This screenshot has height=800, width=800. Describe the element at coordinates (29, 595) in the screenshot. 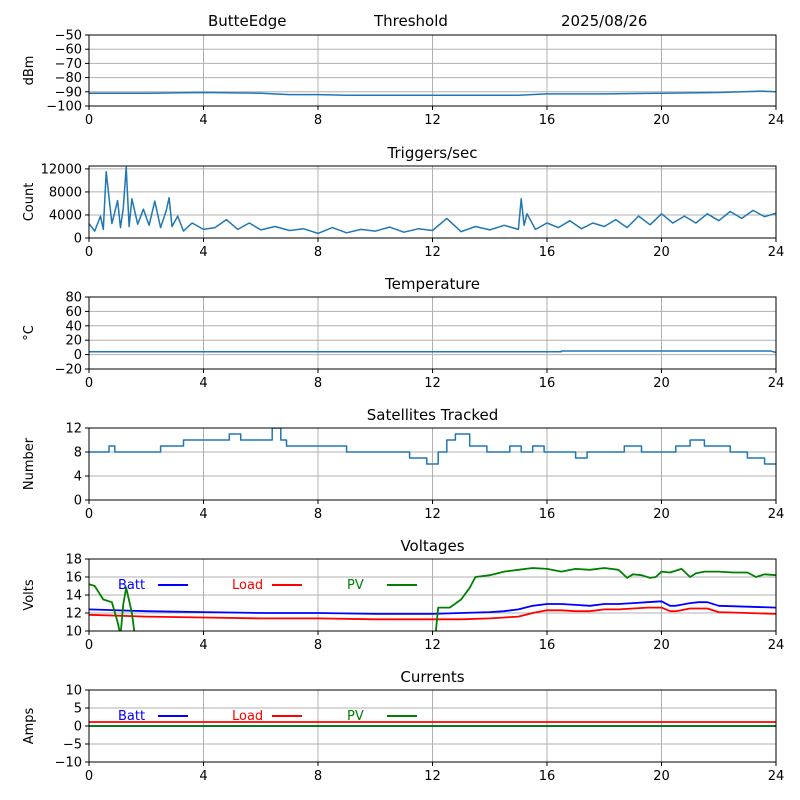

I see `y-axis-label: Volts` at that location.